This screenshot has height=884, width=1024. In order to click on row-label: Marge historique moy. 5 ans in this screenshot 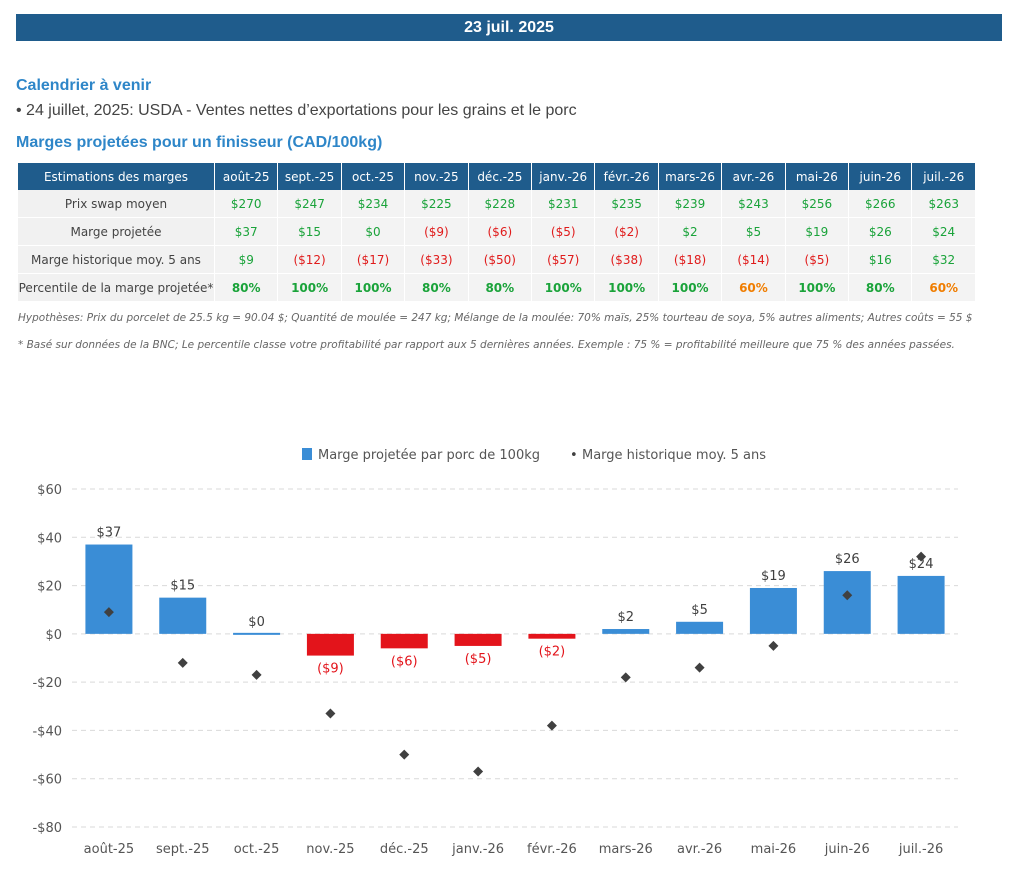, I will do `click(116, 259)`.